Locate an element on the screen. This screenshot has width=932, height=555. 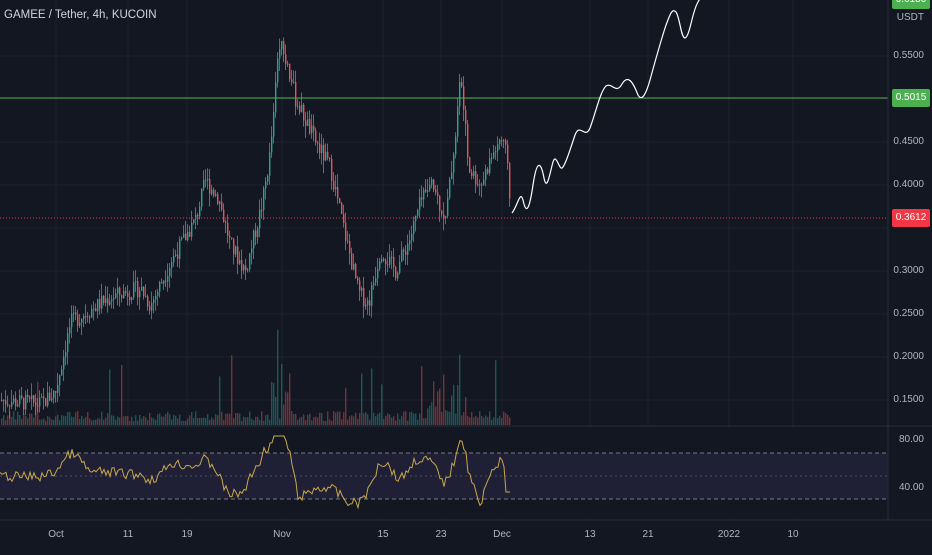
price-tick-0.15: 0.1500 is located at coordinates (908, 399).